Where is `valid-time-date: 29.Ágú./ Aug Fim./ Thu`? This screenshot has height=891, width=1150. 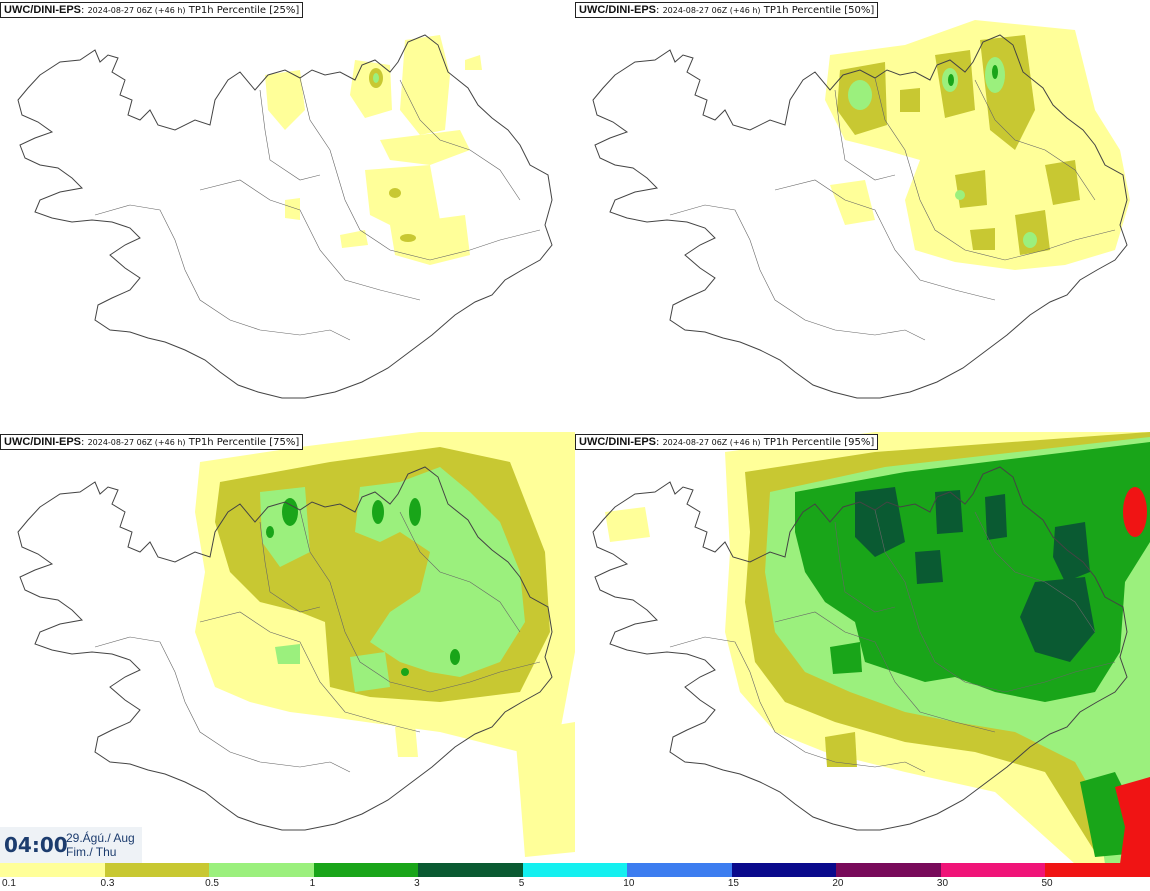
valid-time-date: 29.Ágú./ Aug Fim./ Thu is located at coordinates (100, 845).